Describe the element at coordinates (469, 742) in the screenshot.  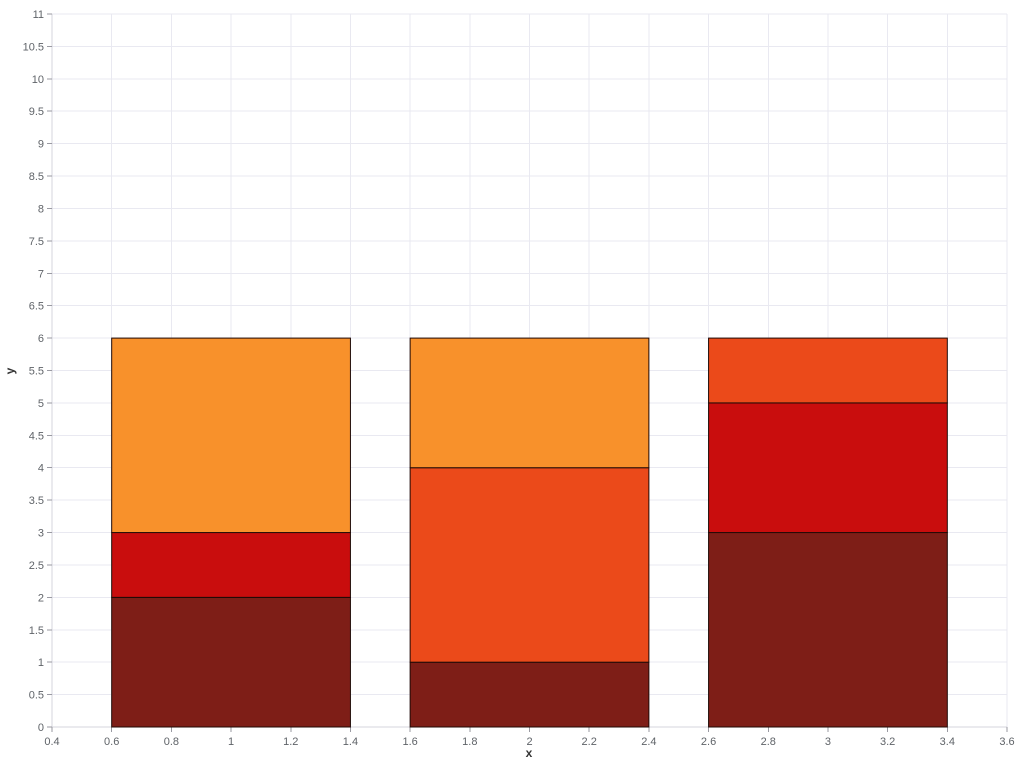
I see `x-tick-label: 1.8` at that location.